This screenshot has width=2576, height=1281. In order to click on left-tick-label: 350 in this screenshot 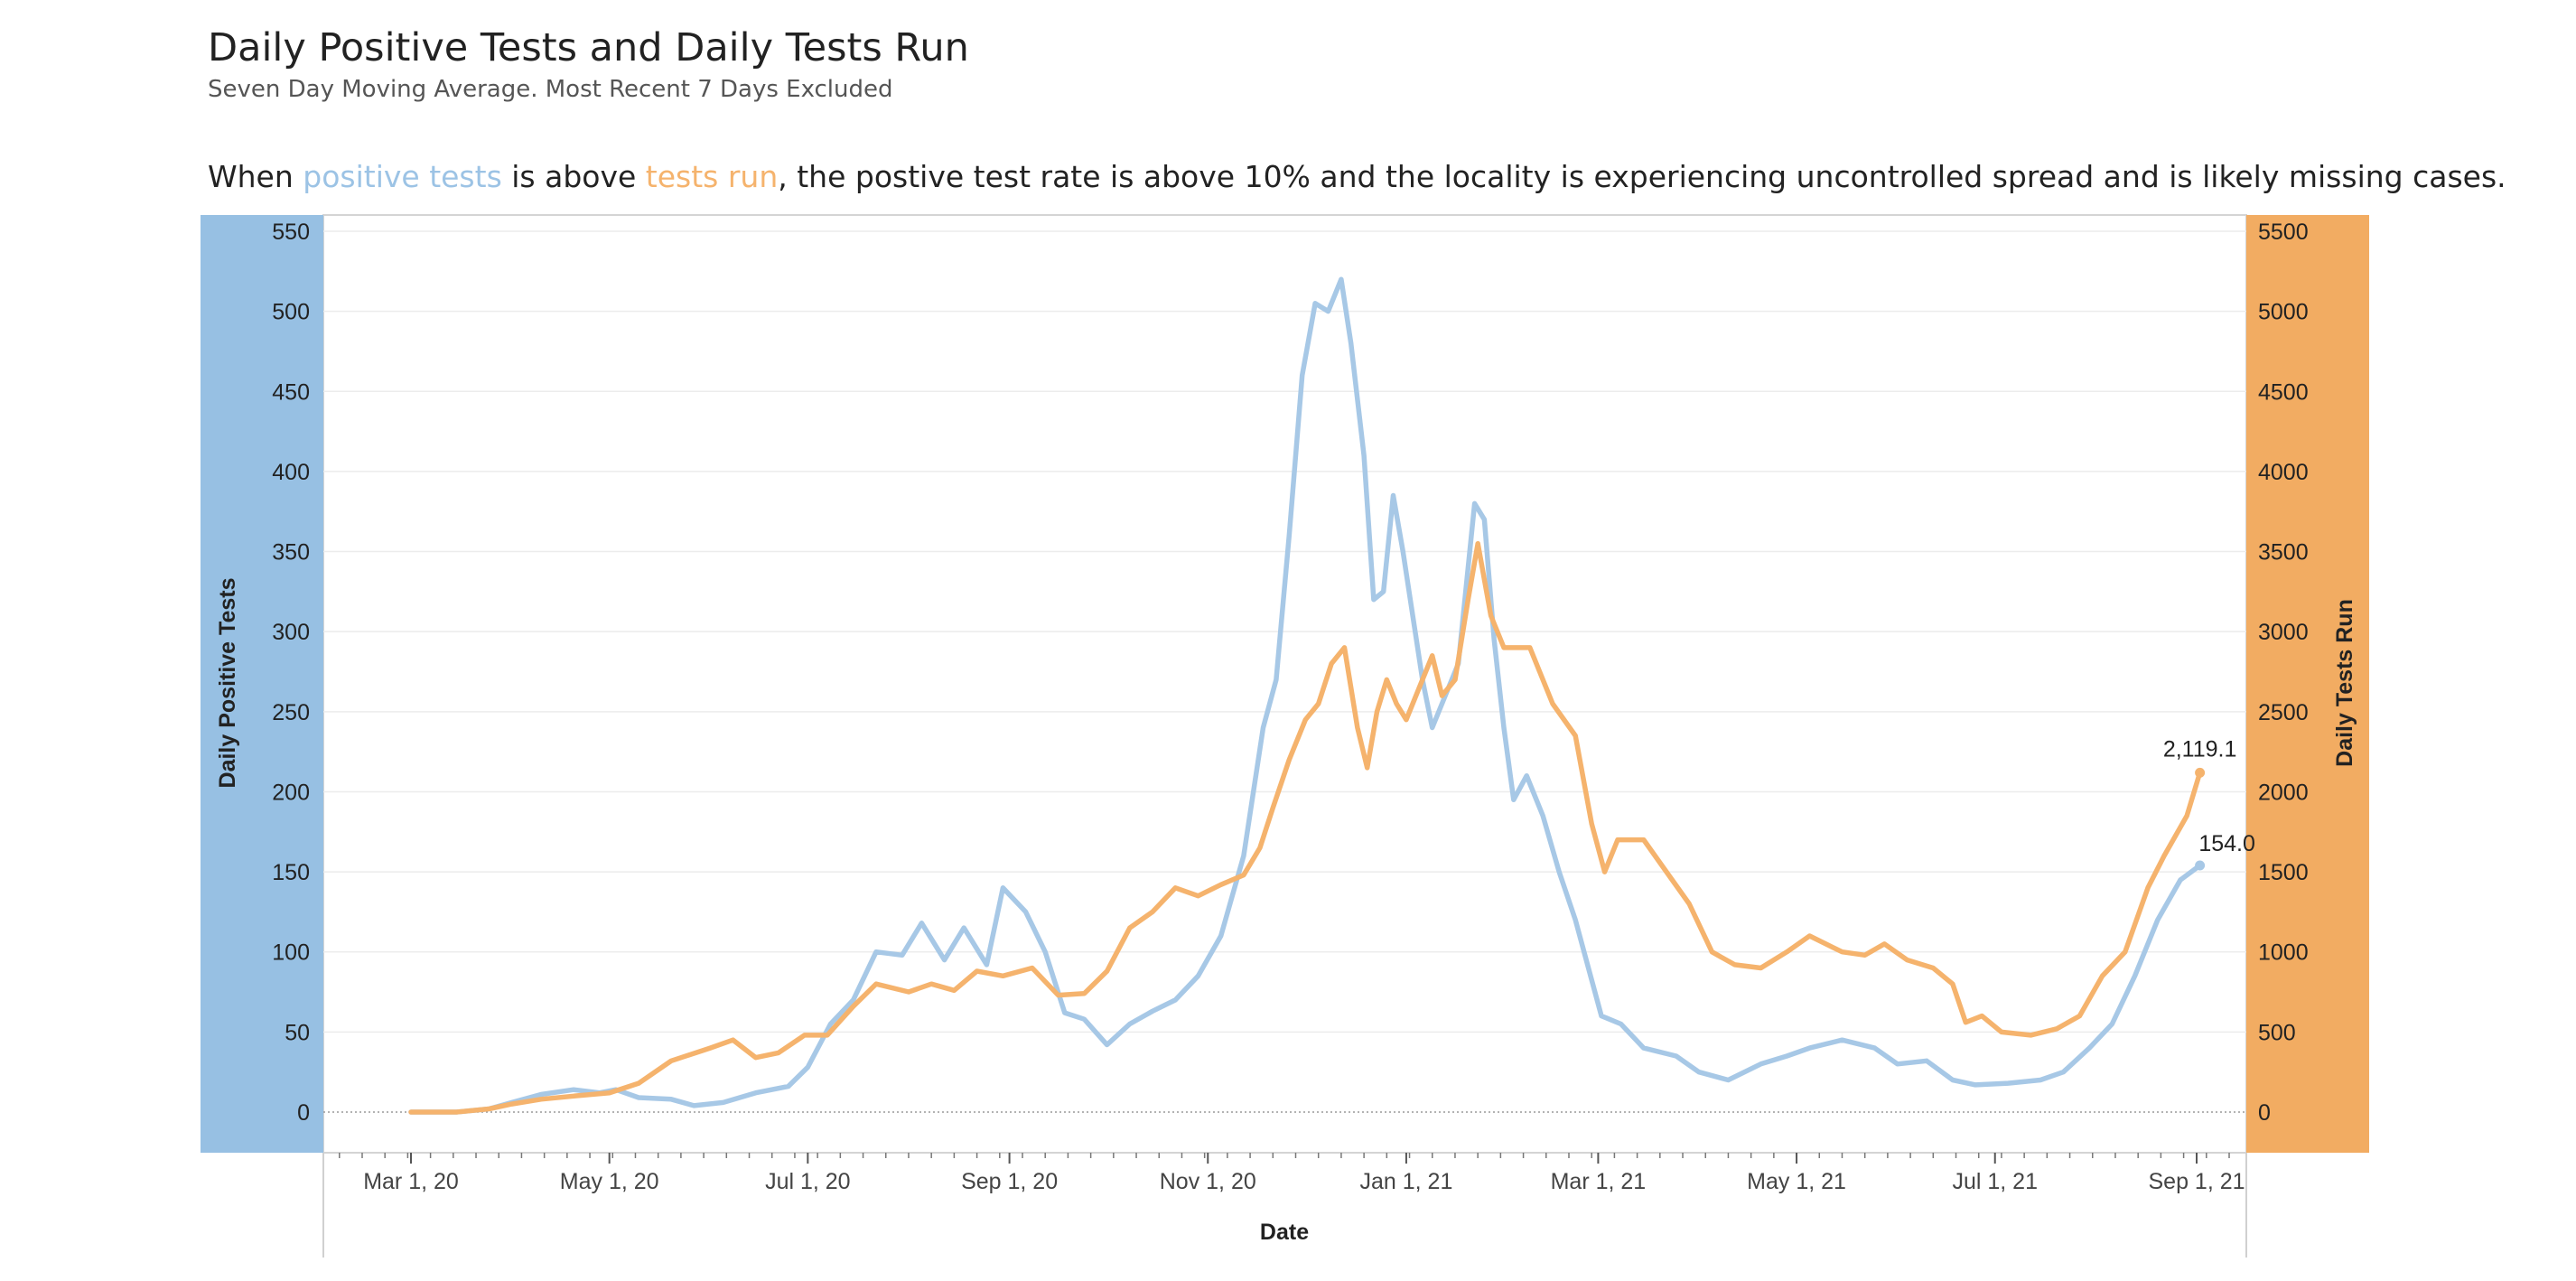, I will do `click(291, 553)`.